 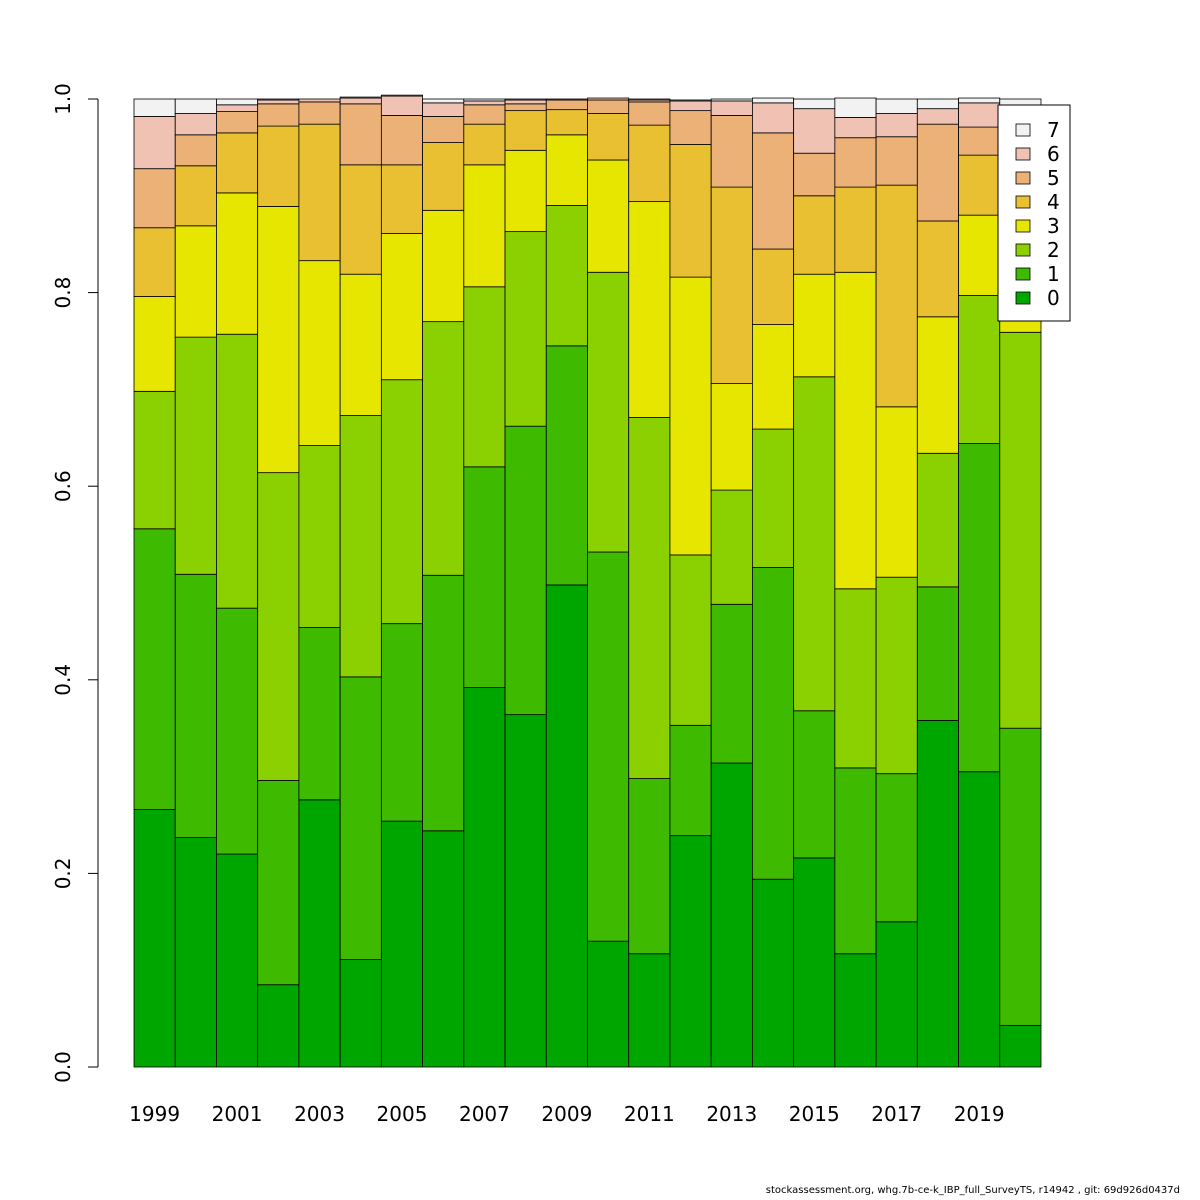 What do you see at coordinates (1053, 202) in the screenshot?
I see `legend-label-4: 4` at bounding box center [1053, 202].